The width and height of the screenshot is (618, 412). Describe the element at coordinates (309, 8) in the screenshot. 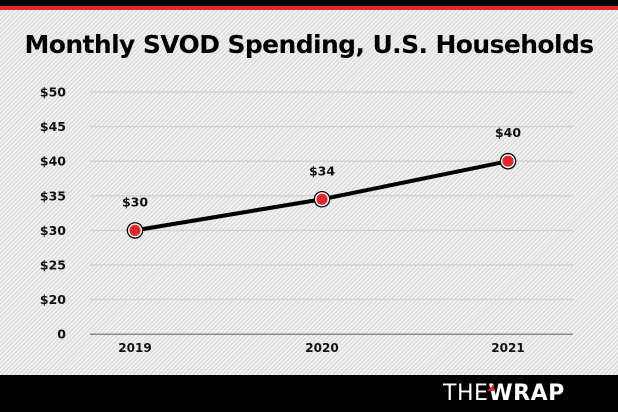

I see `top-red-bar` at that location.